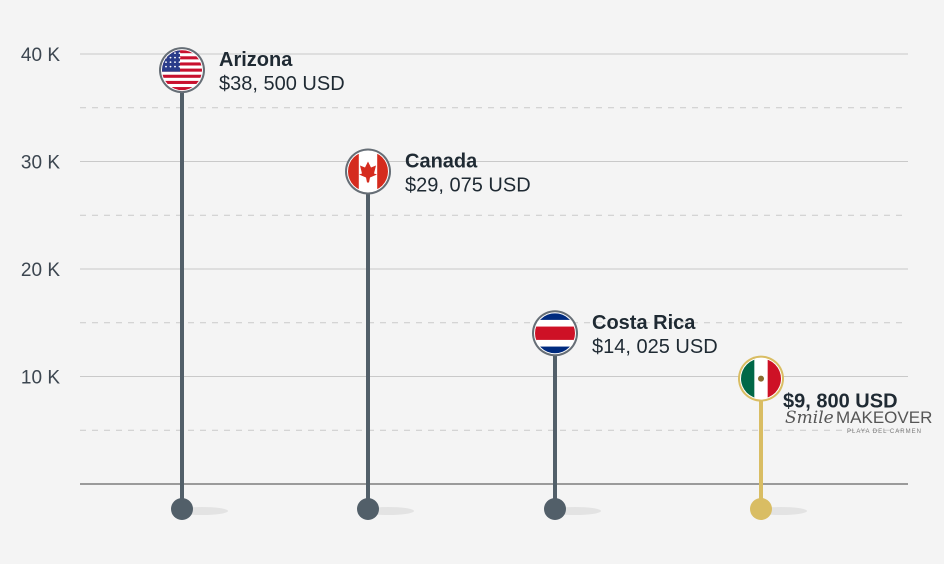  Describe the element at coordinates (884, 432) in the screenshot. I see `brand-logo-sub: PLAYA DEL CARMEN` at that location.